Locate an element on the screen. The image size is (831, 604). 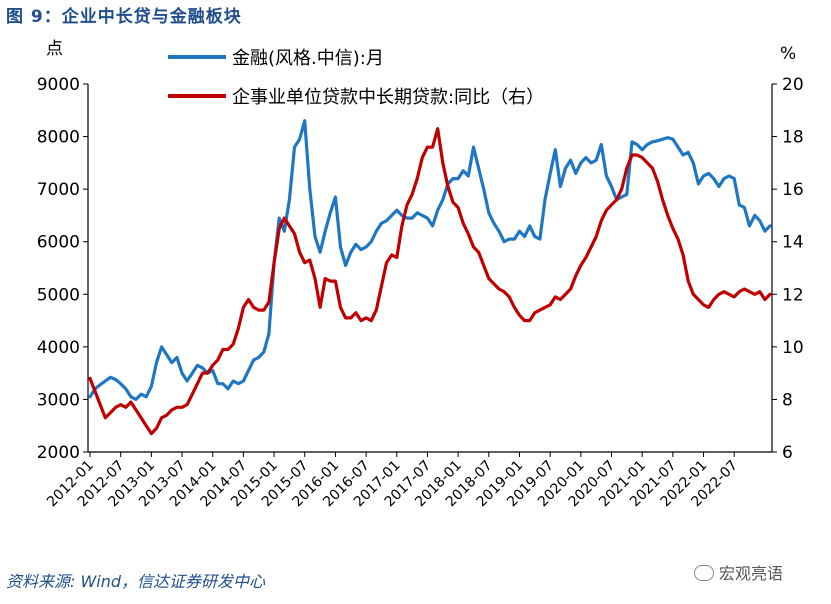
right-tick-label: 18 is located at coordinates (793, 138).